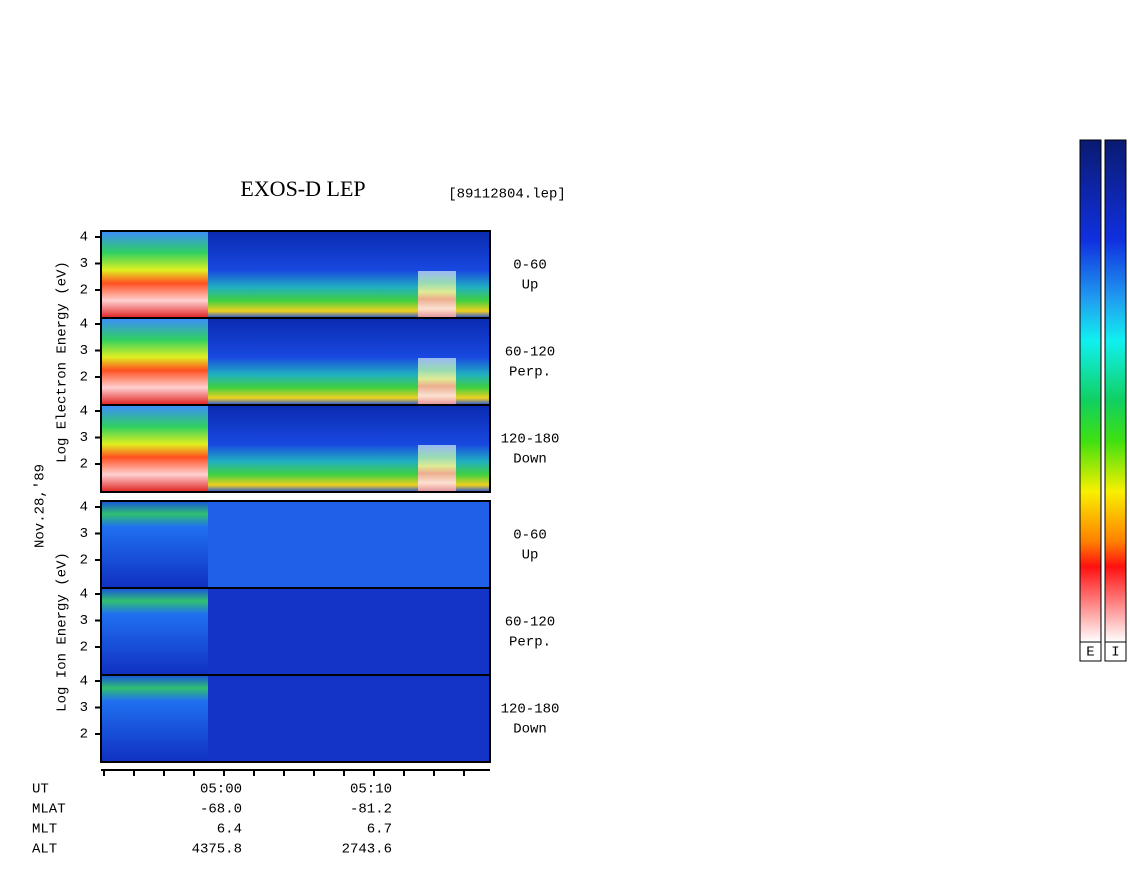  I want to click on ephemeris-value: 6.7, so click(379, 830).